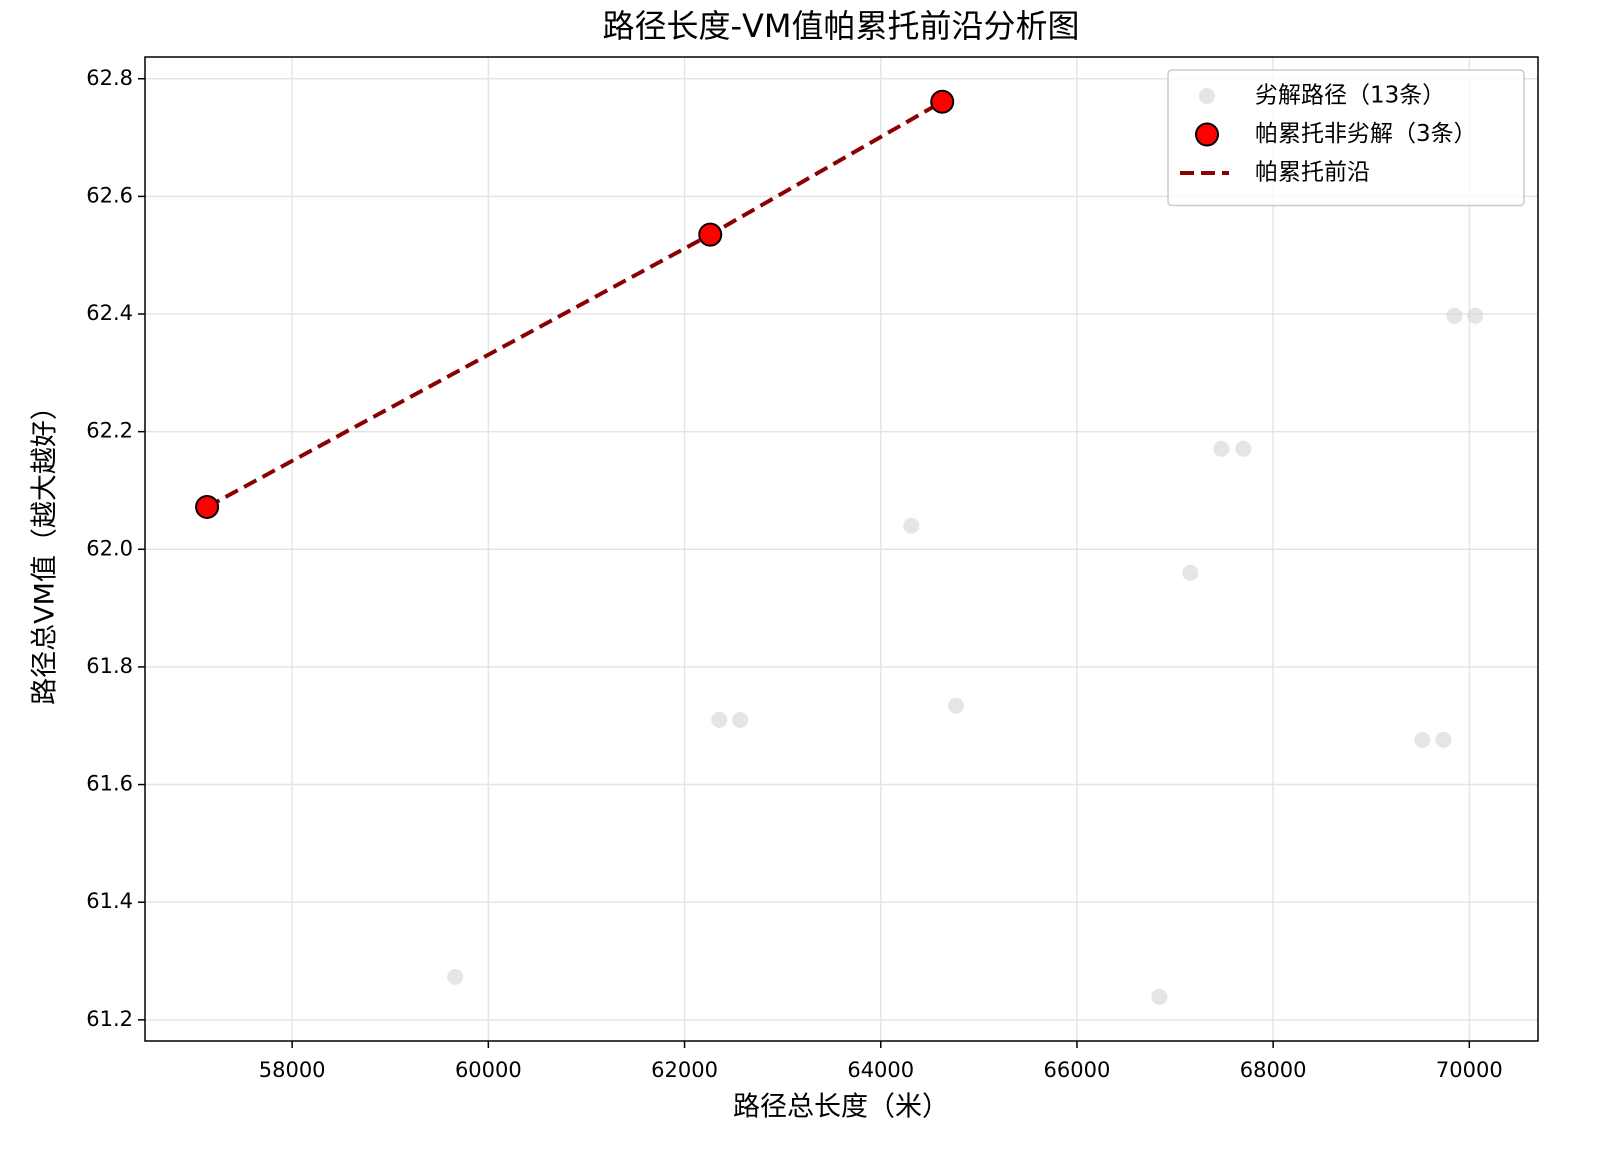 Image resolution: width=1600 pixels, height=1158 pixels. What do you see at coordinates (1469, 1070) in the screenshot?
I see `x-tick-label: 70000` at bounding box center [1469, 1070].